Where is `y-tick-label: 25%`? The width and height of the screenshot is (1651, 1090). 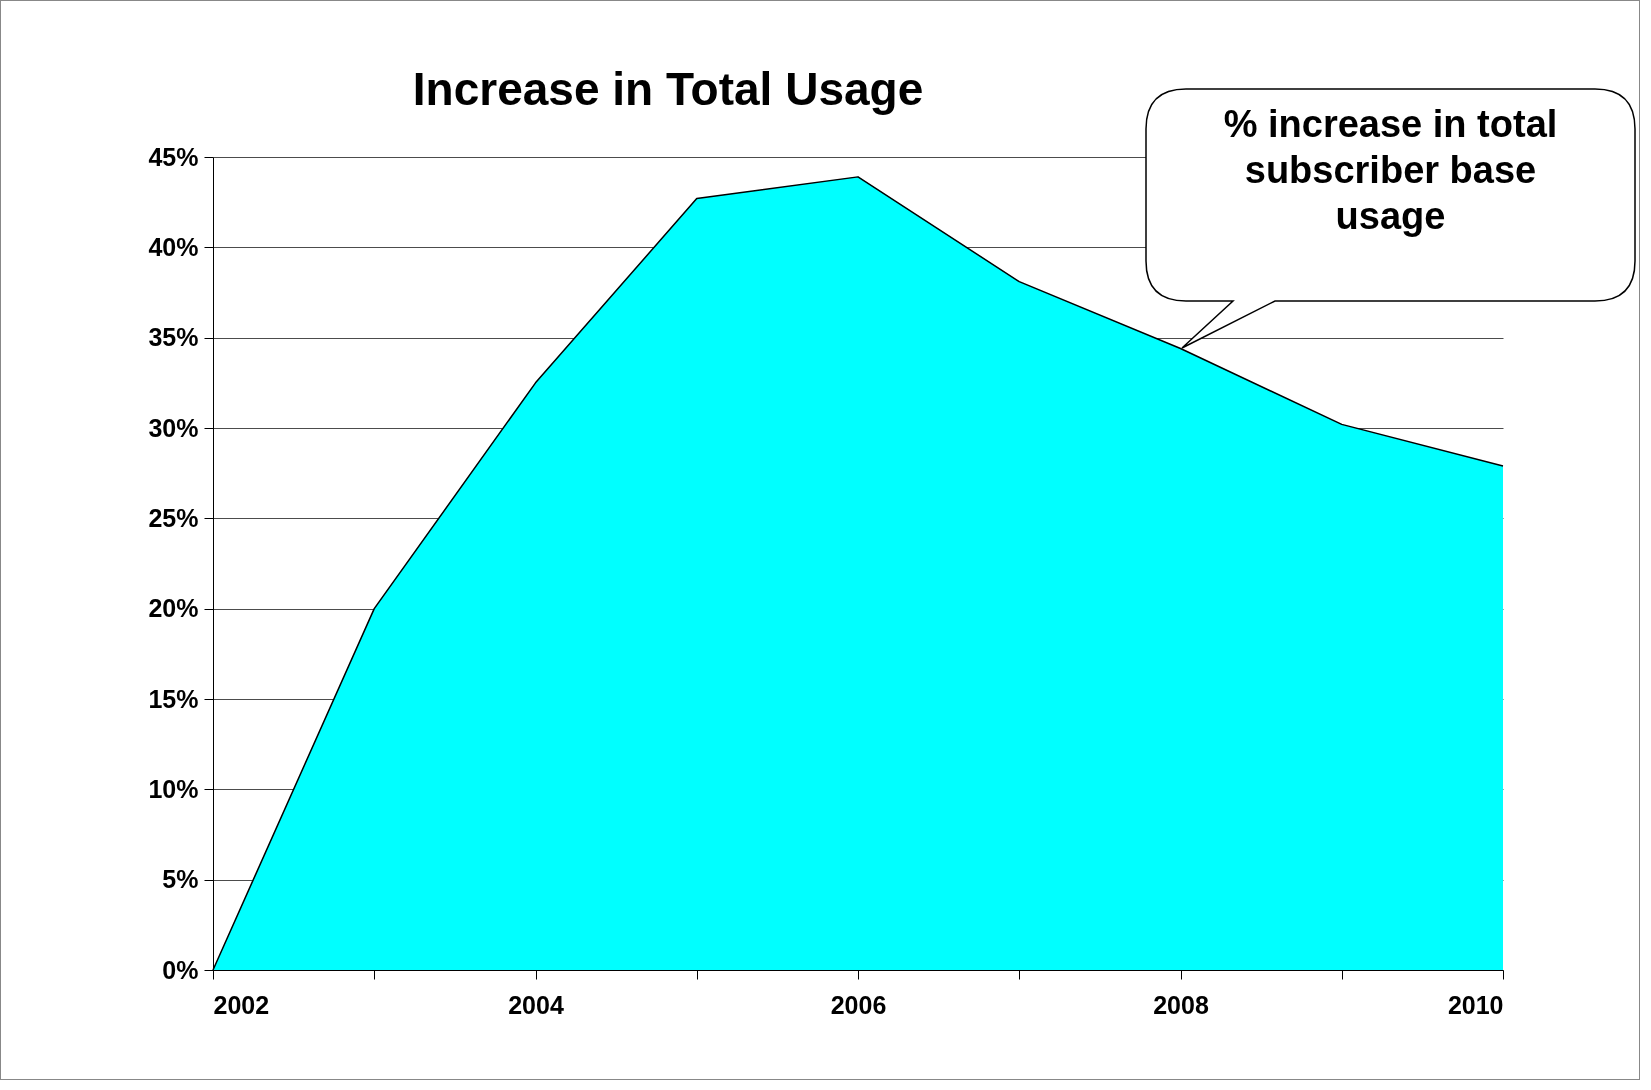
y-tick-label: 25% is located at coordinates (173, 517).